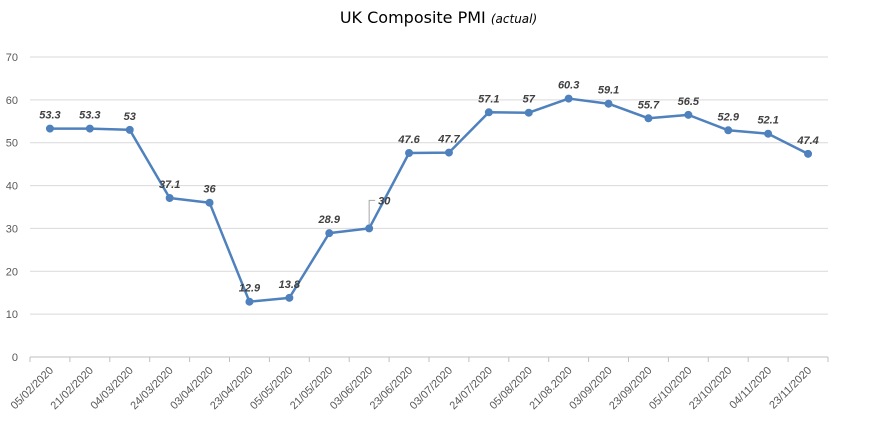 The height and width of the screenshot is (444, 877). I want to click on y-tick-label: 70, so click(12, 58).